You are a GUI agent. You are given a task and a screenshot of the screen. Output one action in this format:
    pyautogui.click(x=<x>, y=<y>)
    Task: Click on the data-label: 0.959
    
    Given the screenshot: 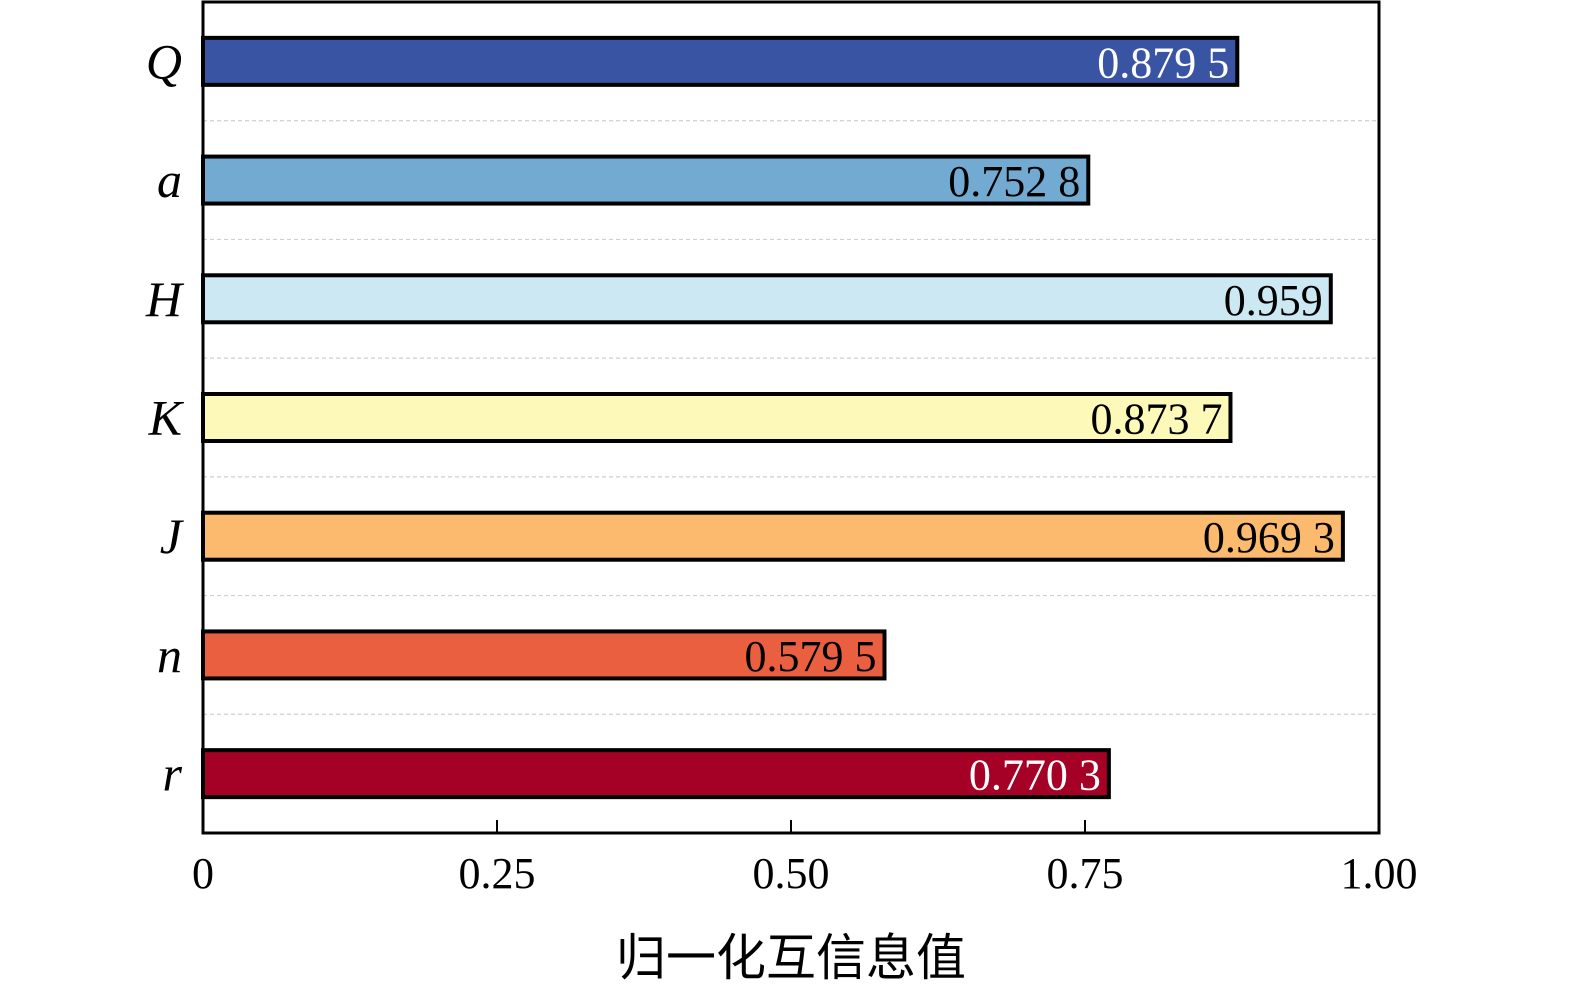 What is the action you would take?
    pyautogui.click(x=1273, y=300)
    